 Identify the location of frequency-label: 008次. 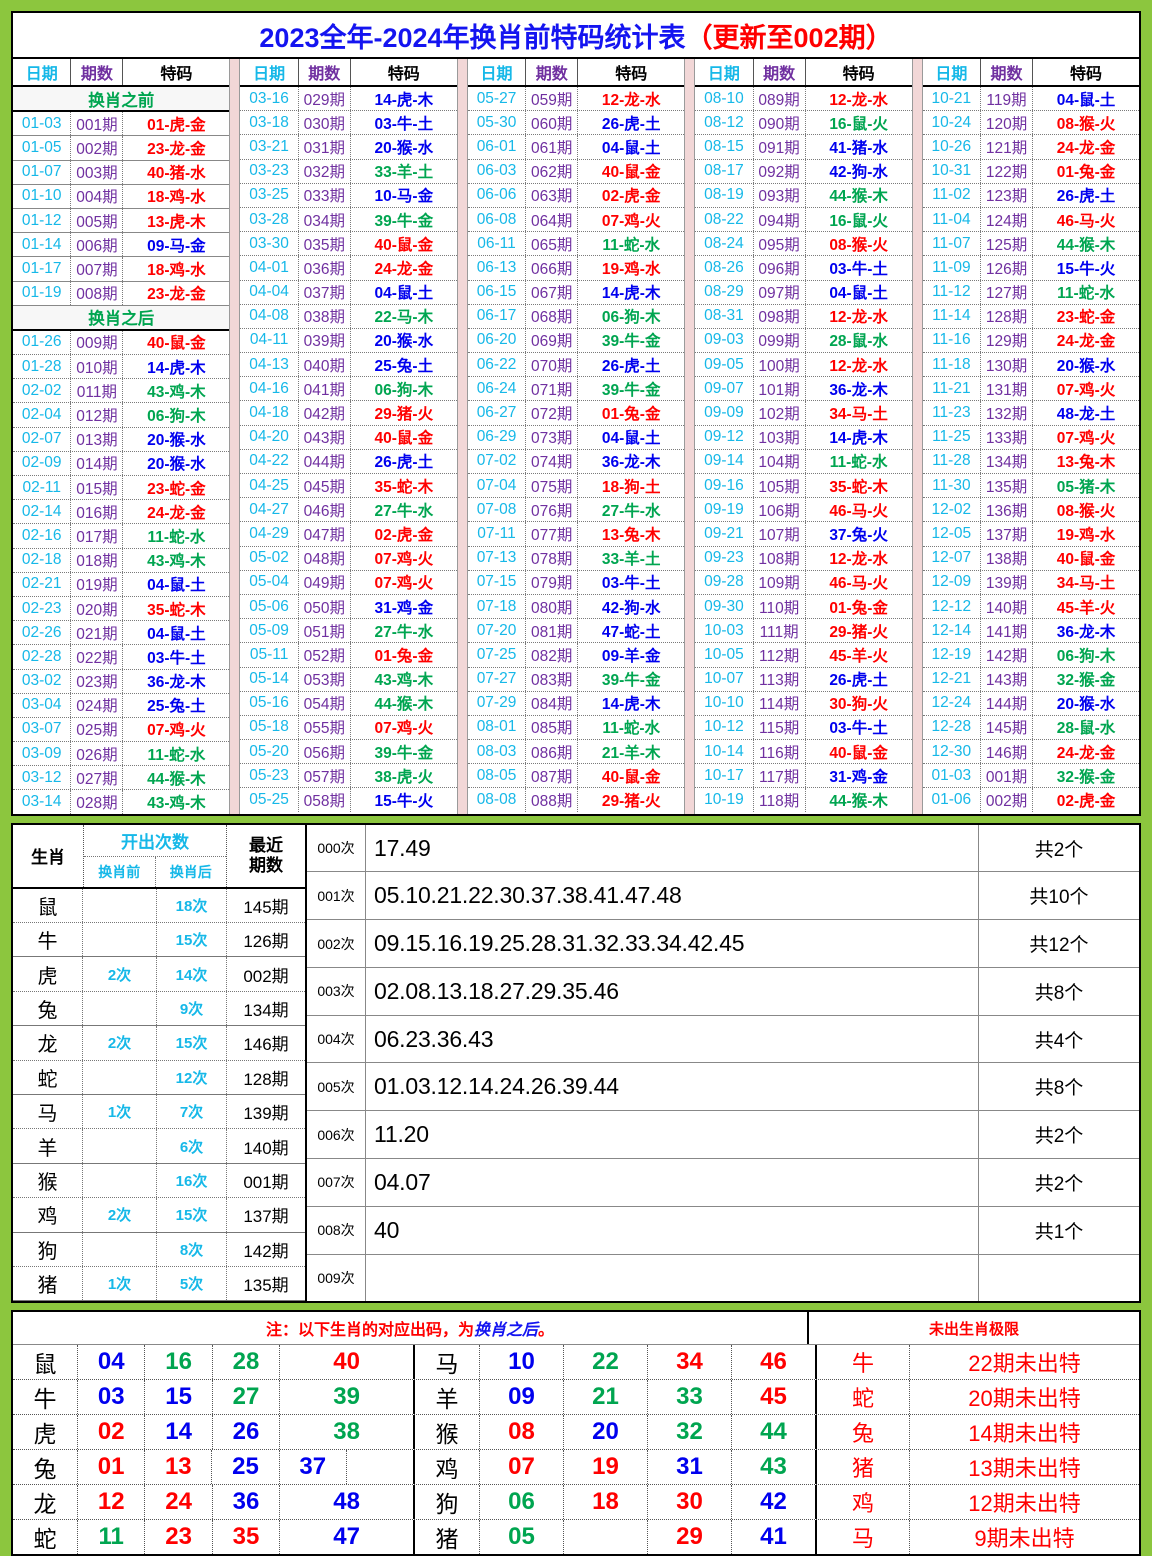
(336, 1230).